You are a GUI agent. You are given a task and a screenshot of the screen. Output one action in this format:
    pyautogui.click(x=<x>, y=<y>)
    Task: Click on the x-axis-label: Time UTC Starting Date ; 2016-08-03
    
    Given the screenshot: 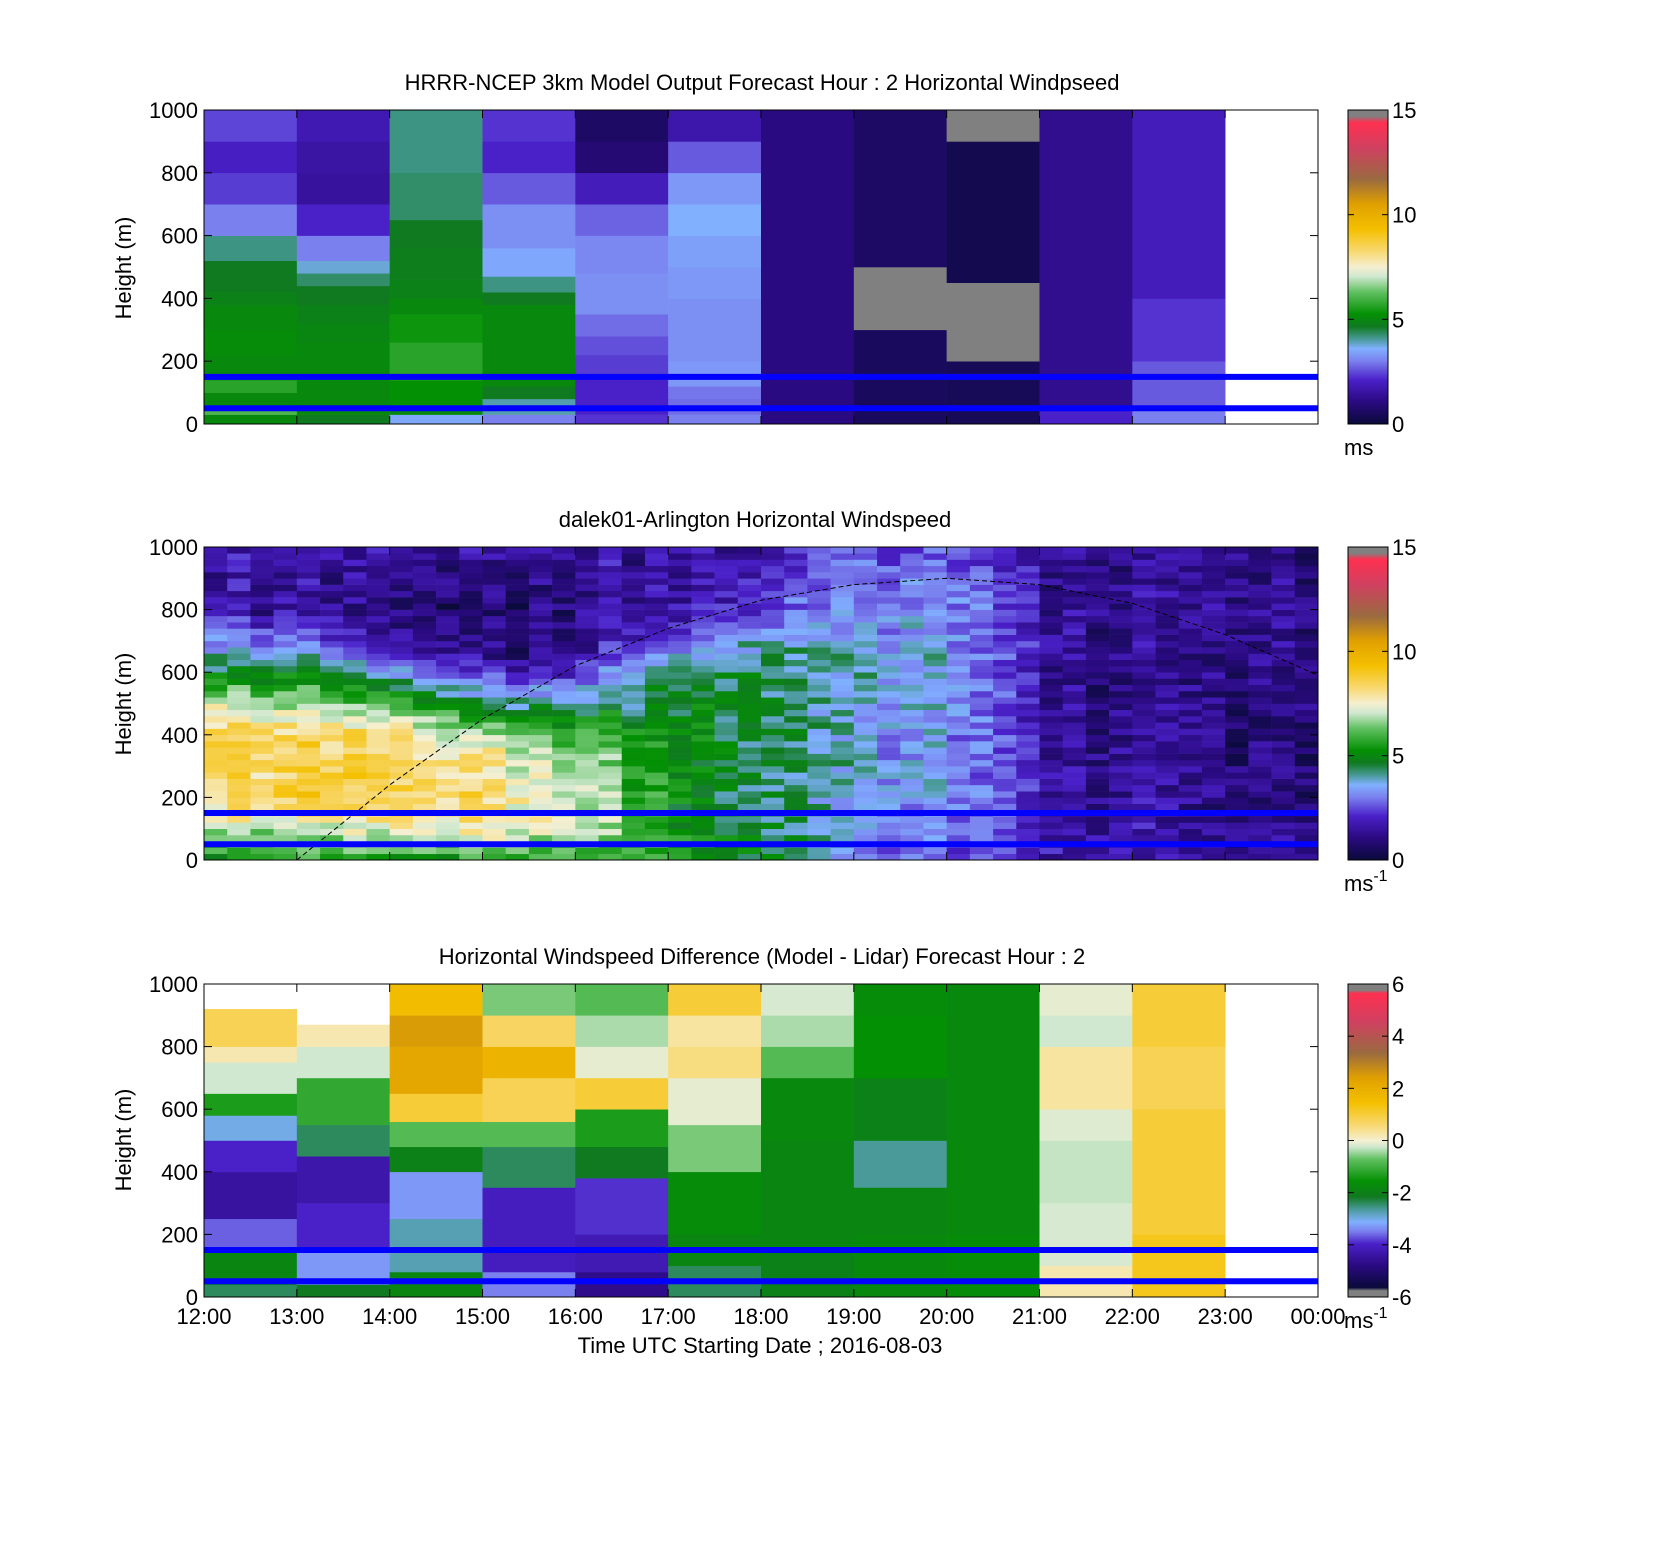 What is the action you would take?
    pyautogui.click(x=760, y=1345)
    